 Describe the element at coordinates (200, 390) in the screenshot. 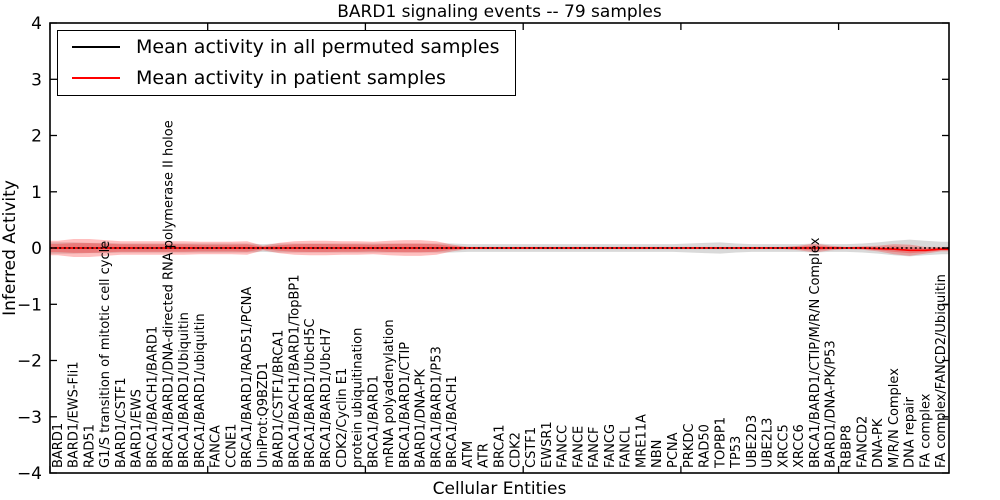

I see `category-label: BRCA1/BARD1/ubiquitin` at that location.